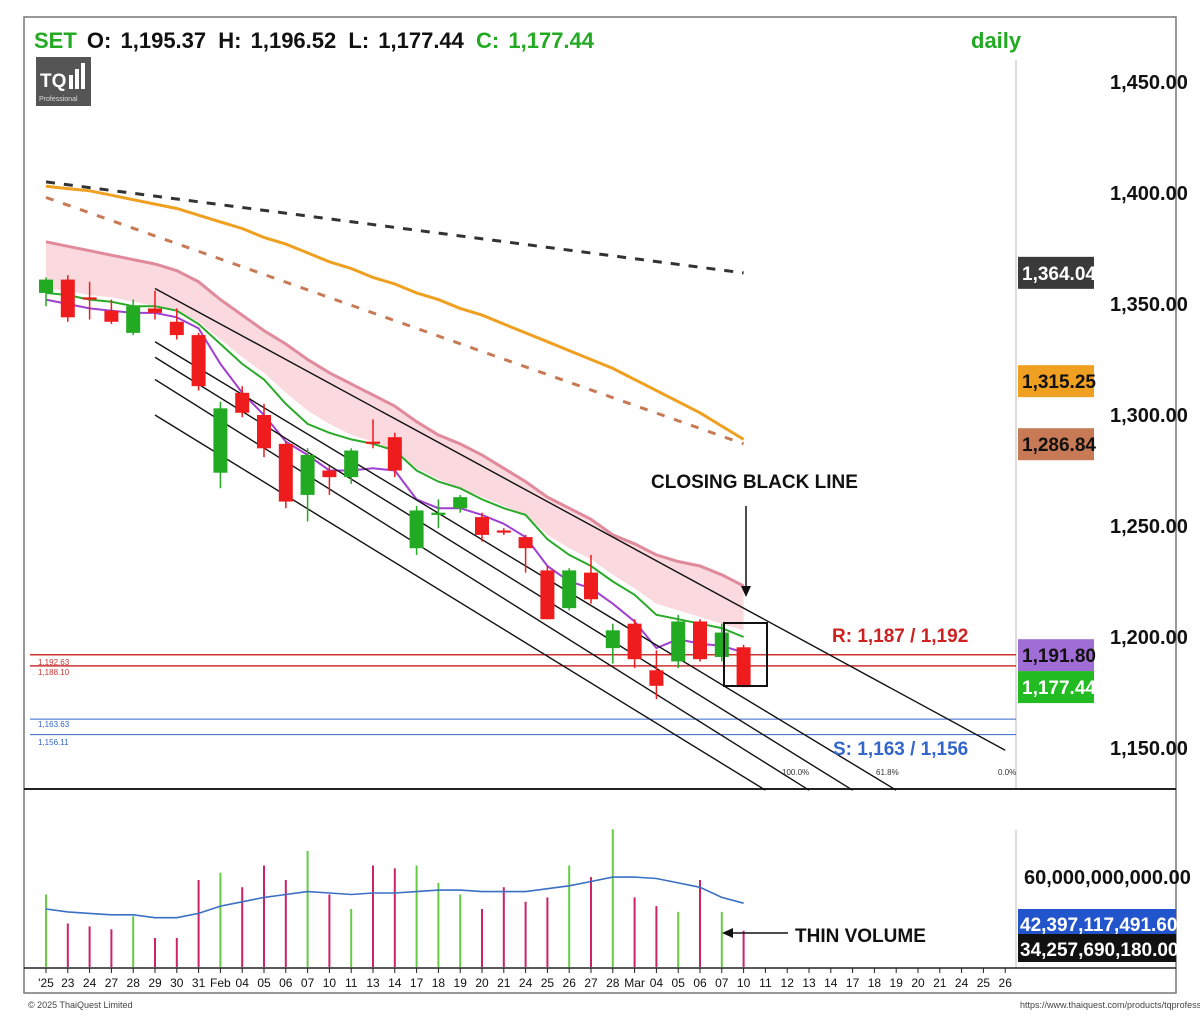  What do you see at coordinates (679, 983) in the screenshot?
I see `x-tick-label: 05` at bounding box center [679, 983].